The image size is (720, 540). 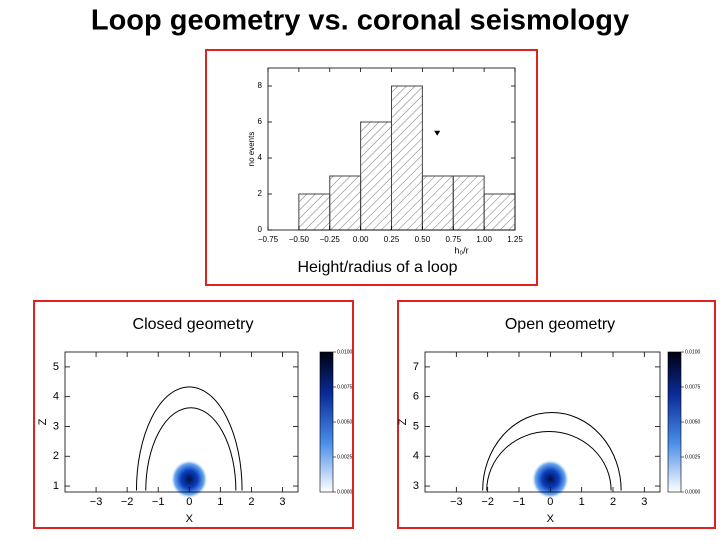 What do you see at coordinates (56, 486) in the screenshot?
I see `y-tick-label: 1` at bounding box center [56, 486].